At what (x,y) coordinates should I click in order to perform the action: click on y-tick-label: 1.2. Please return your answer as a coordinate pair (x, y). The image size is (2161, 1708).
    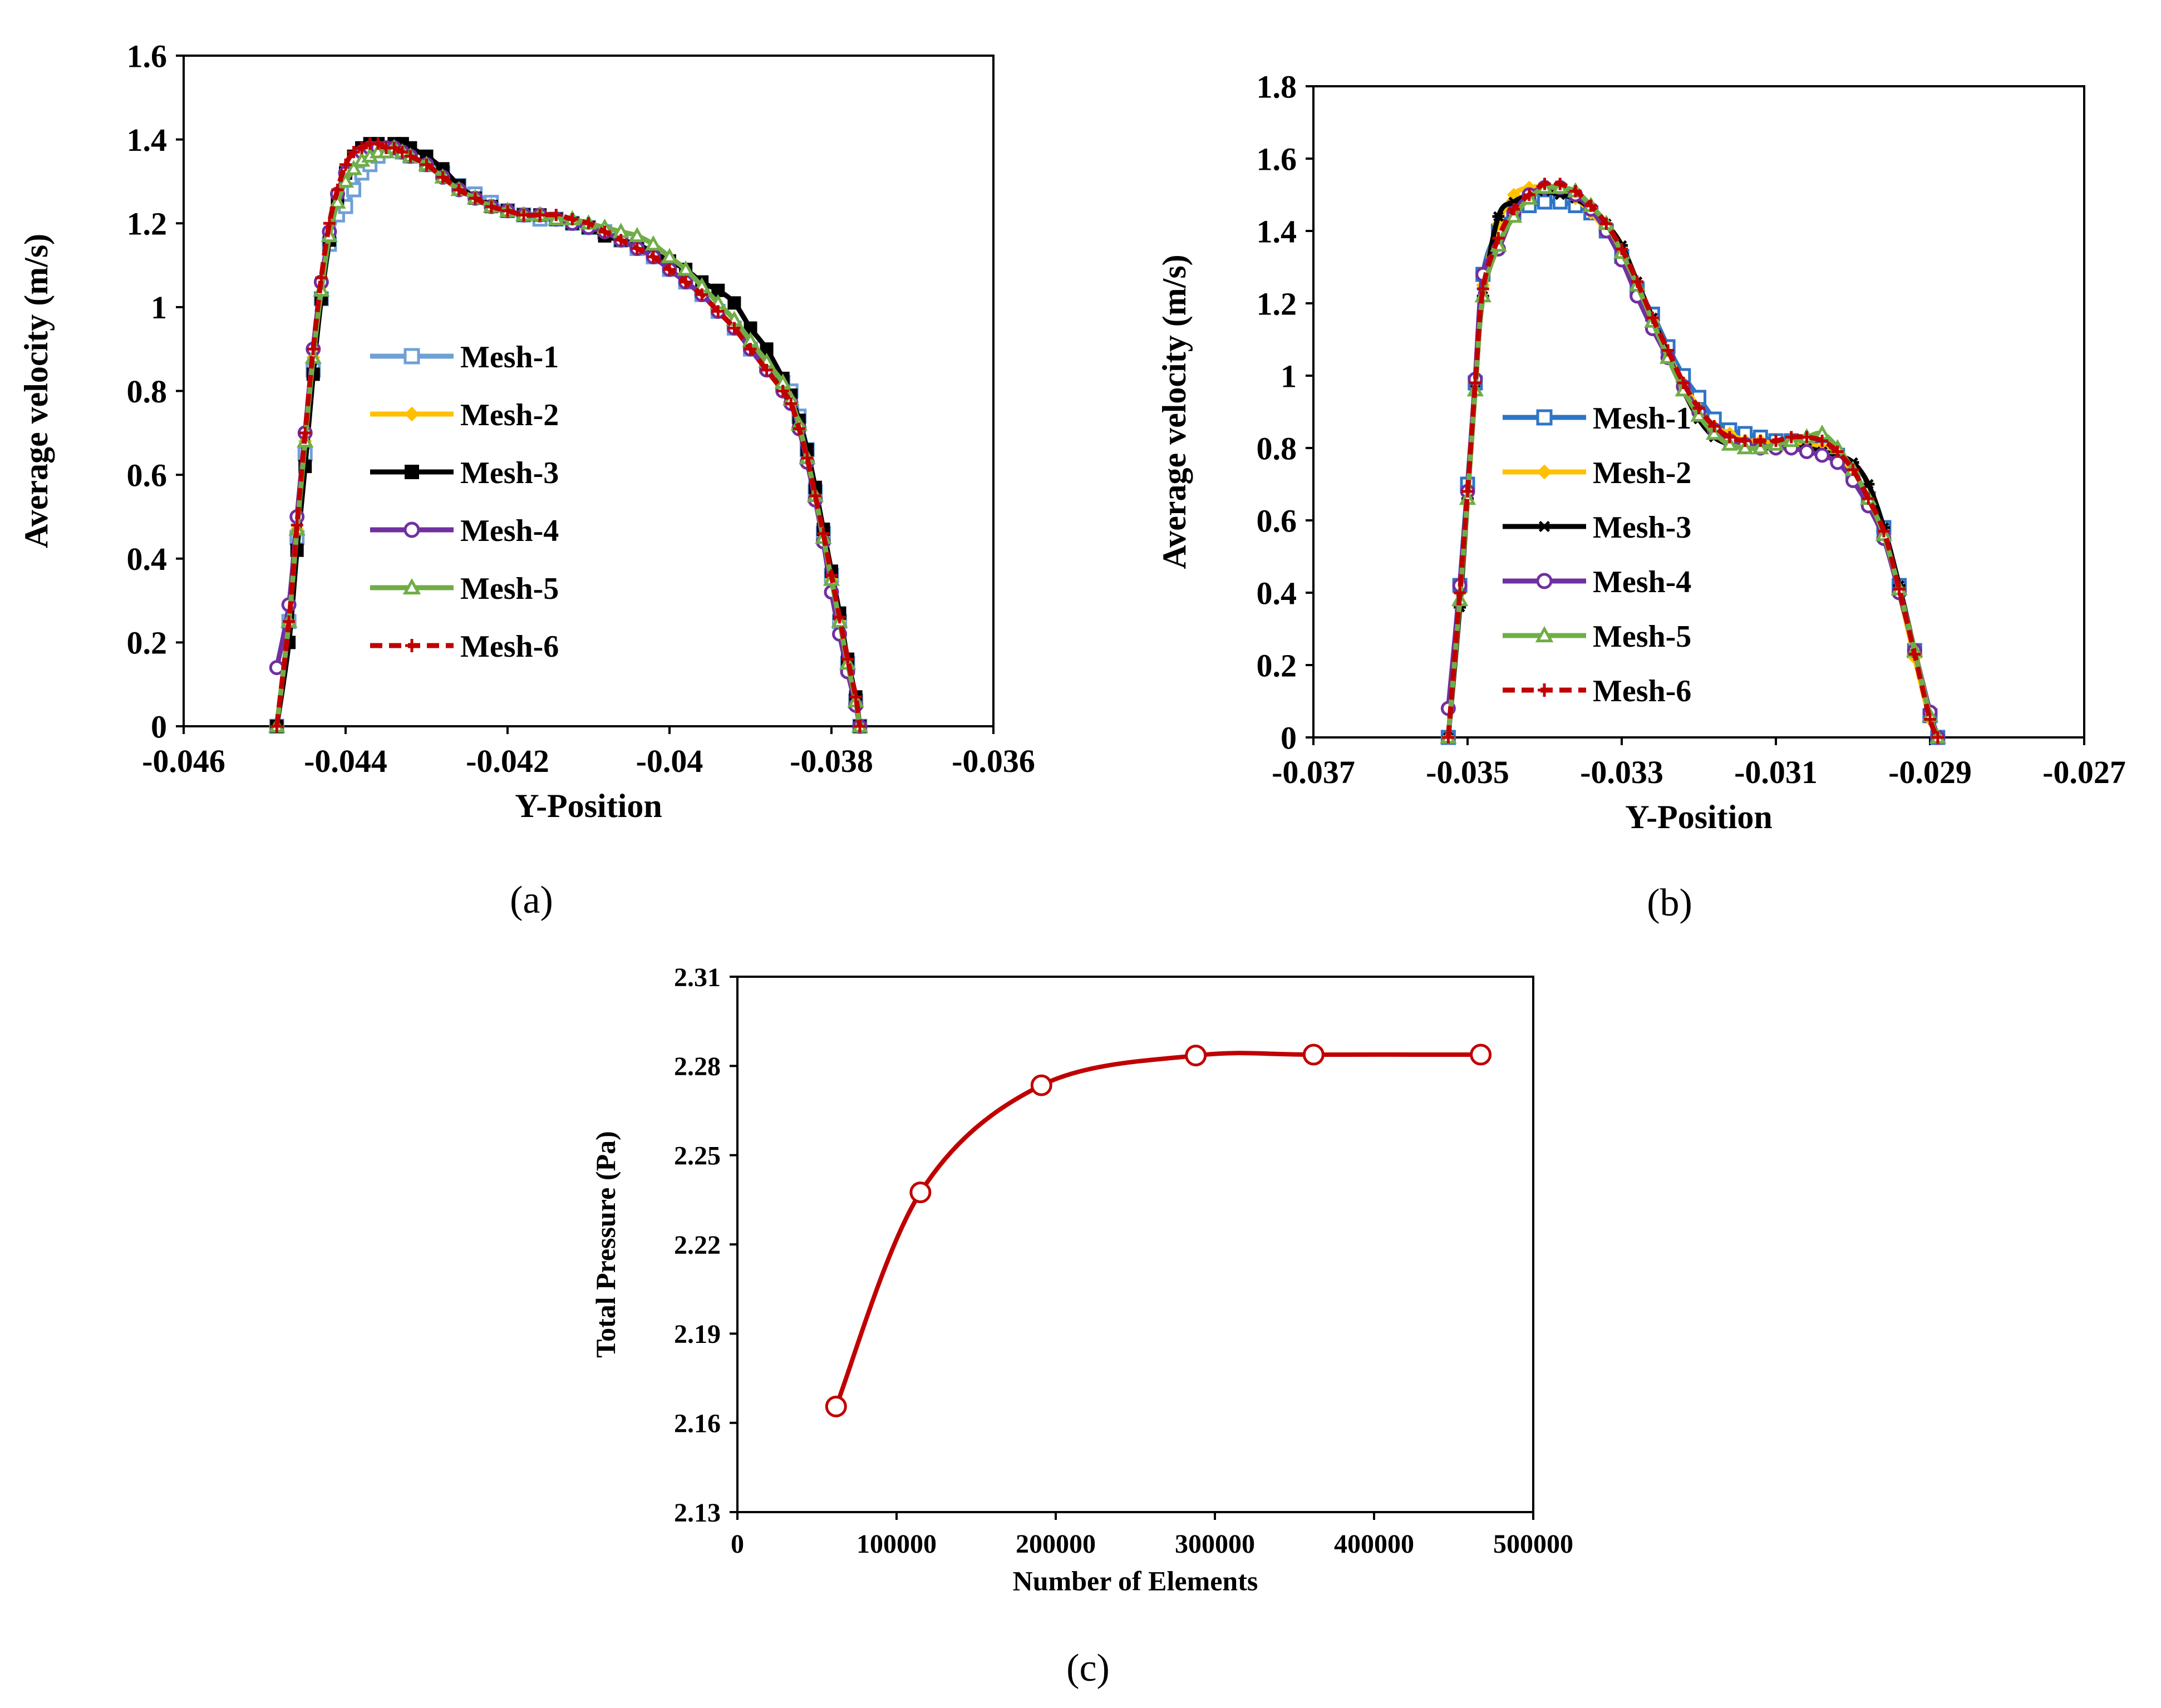
    Looking at the image, I should click on (1277, 304).